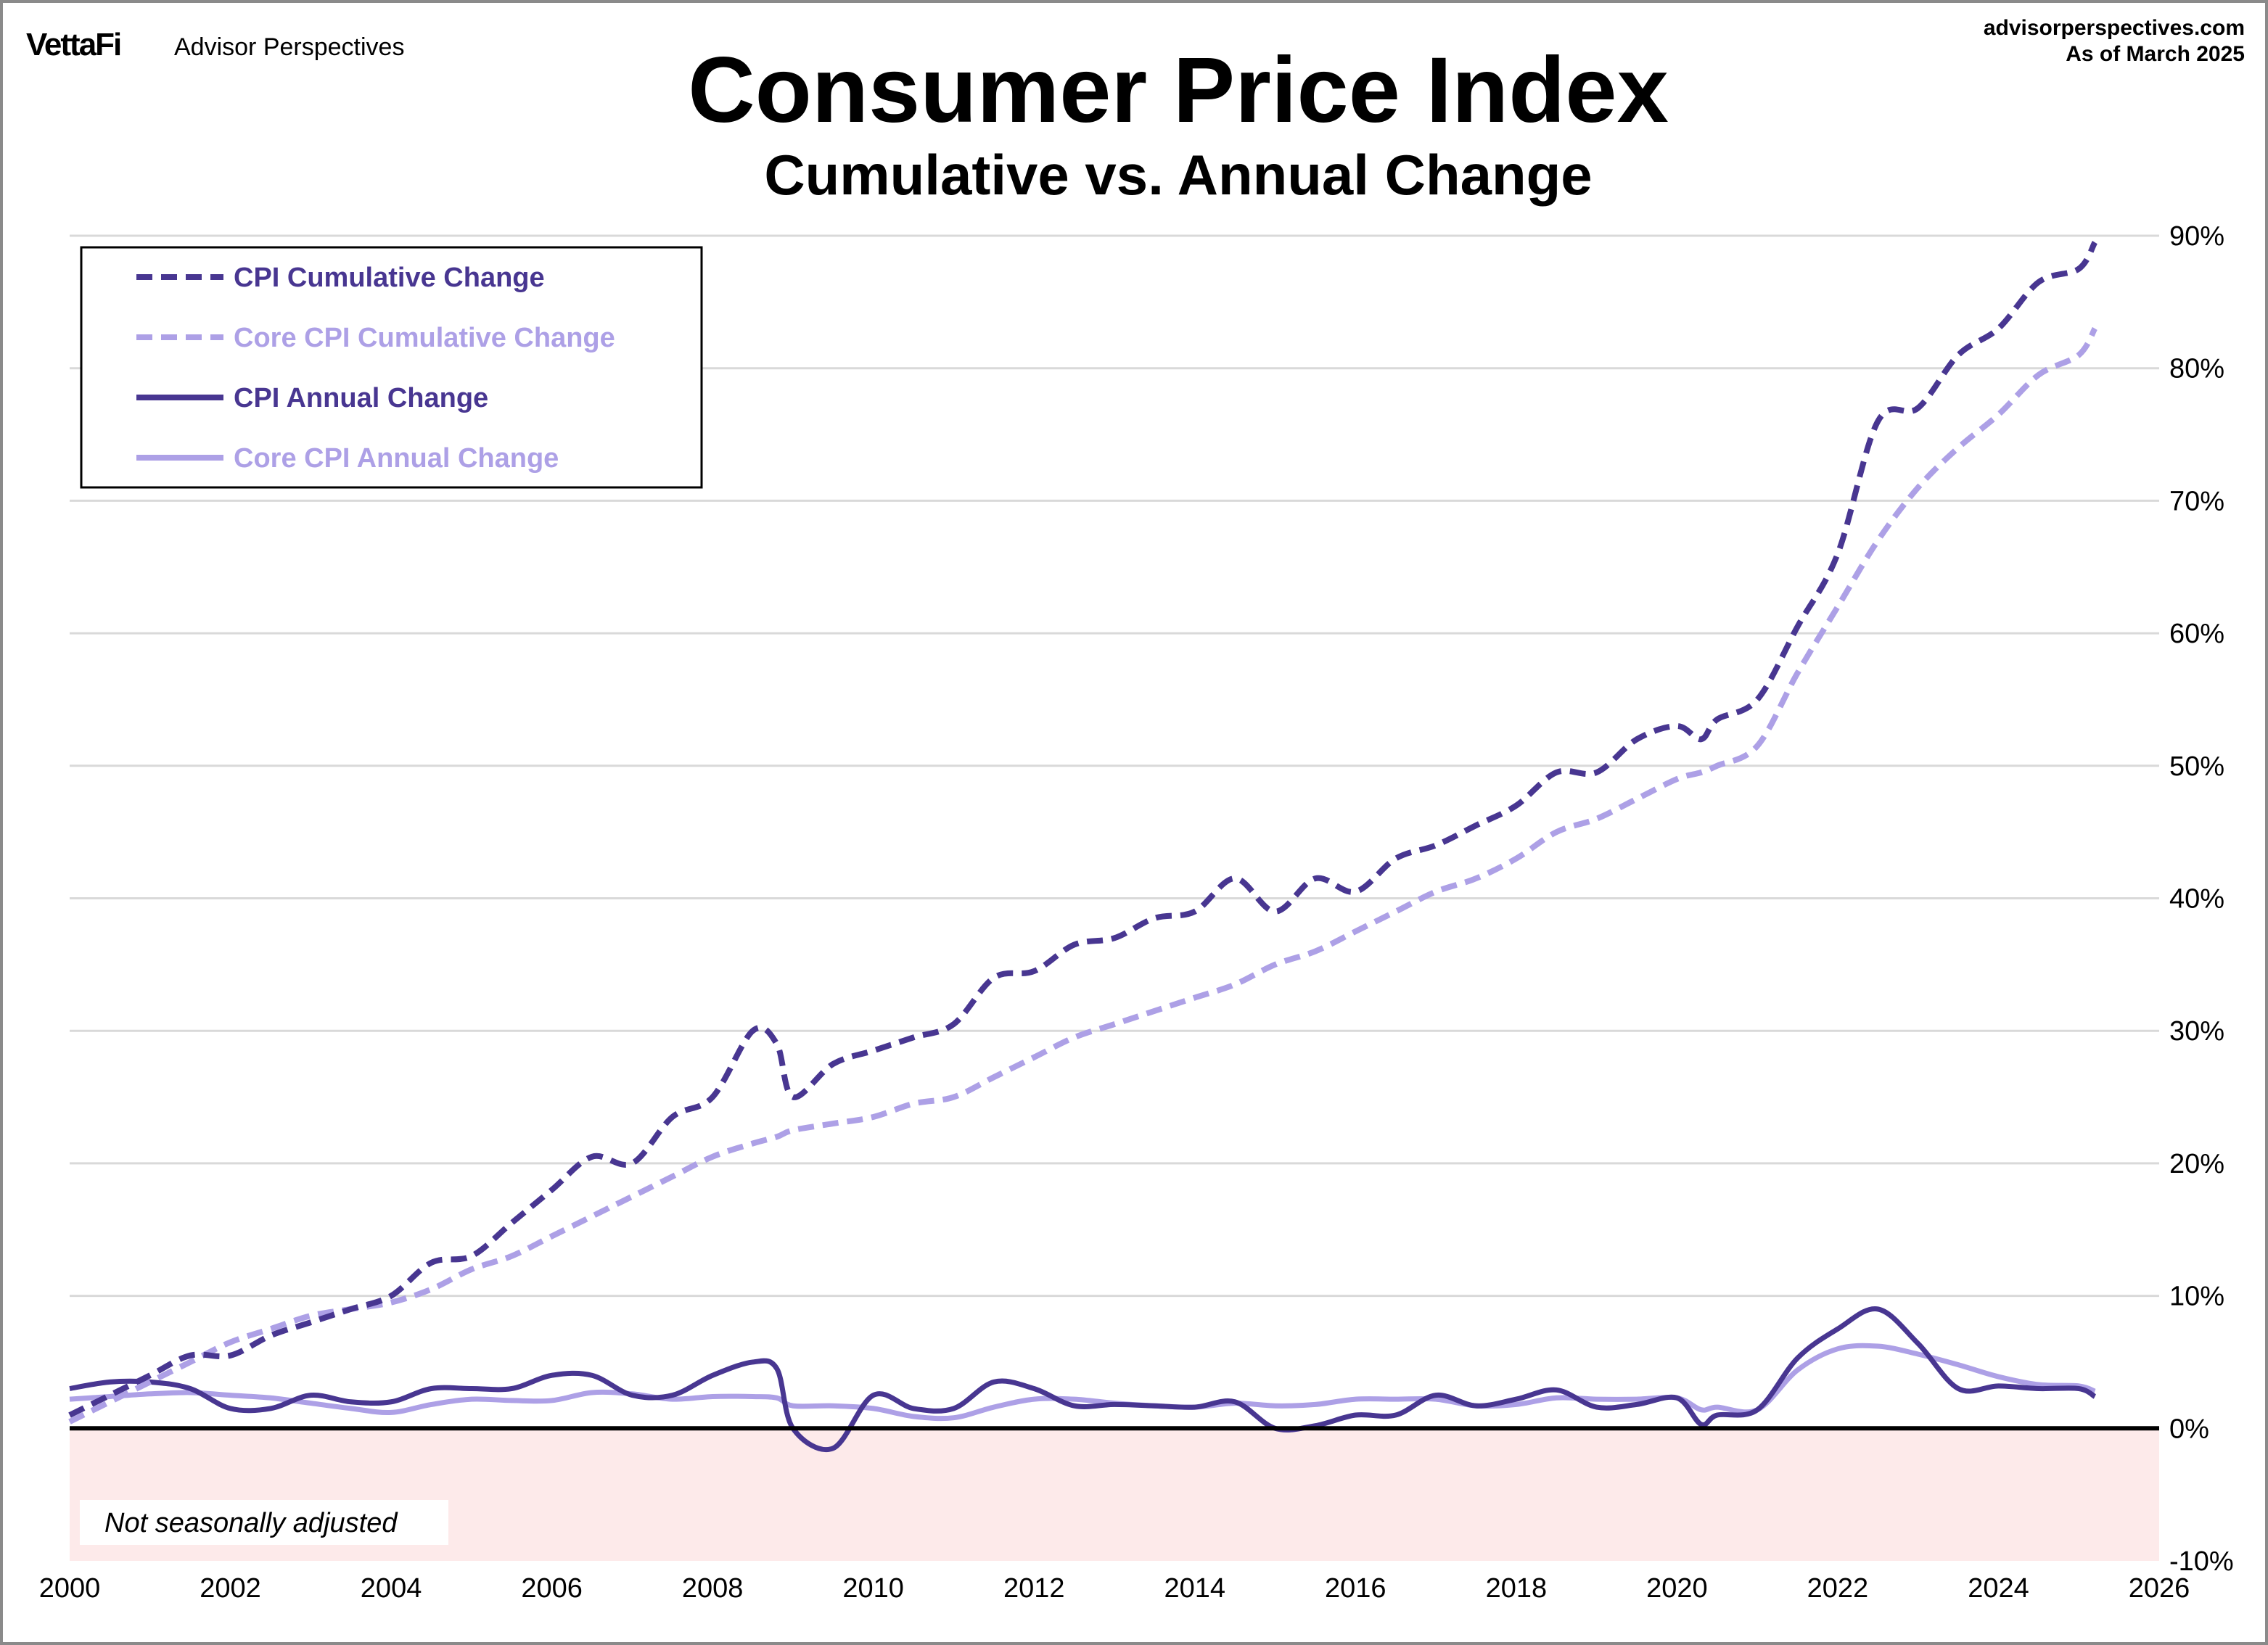 This screenshot has height=1645, width=2268. I want to click on legend-box, so click(392, 367).